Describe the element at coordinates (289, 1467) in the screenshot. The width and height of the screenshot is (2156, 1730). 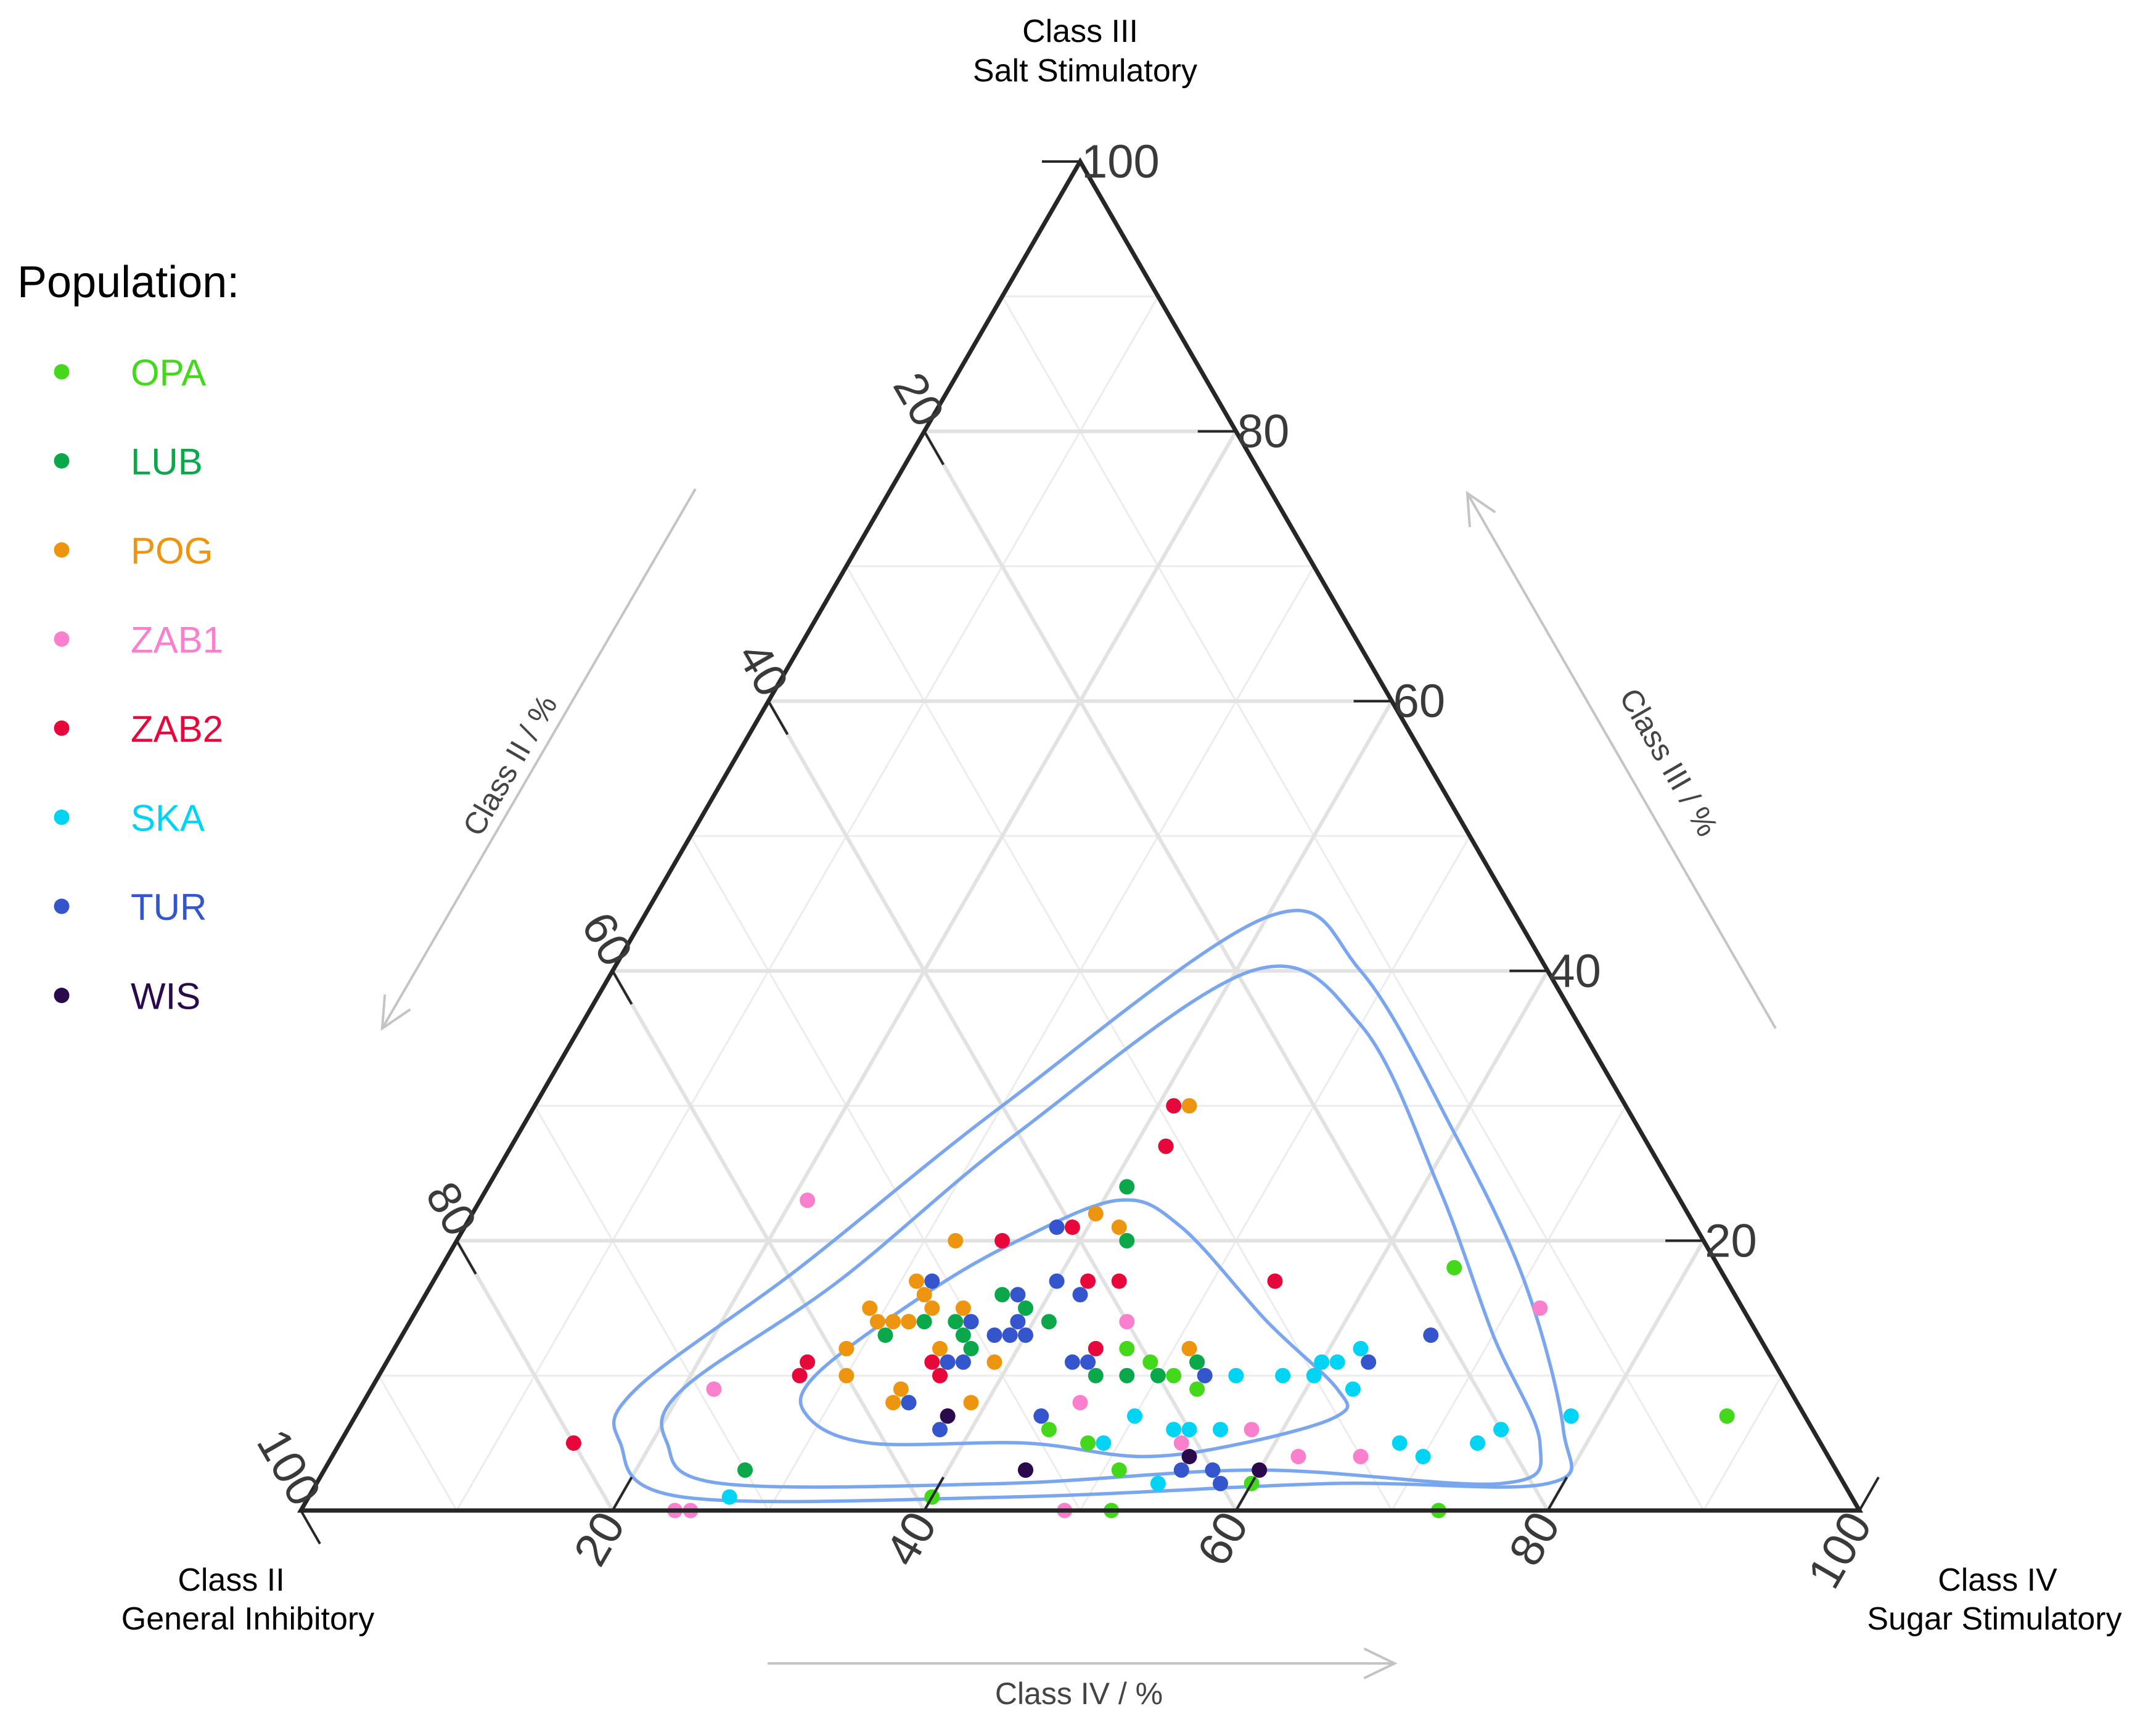
I see `tick-label-class2-100: 100` at that location.